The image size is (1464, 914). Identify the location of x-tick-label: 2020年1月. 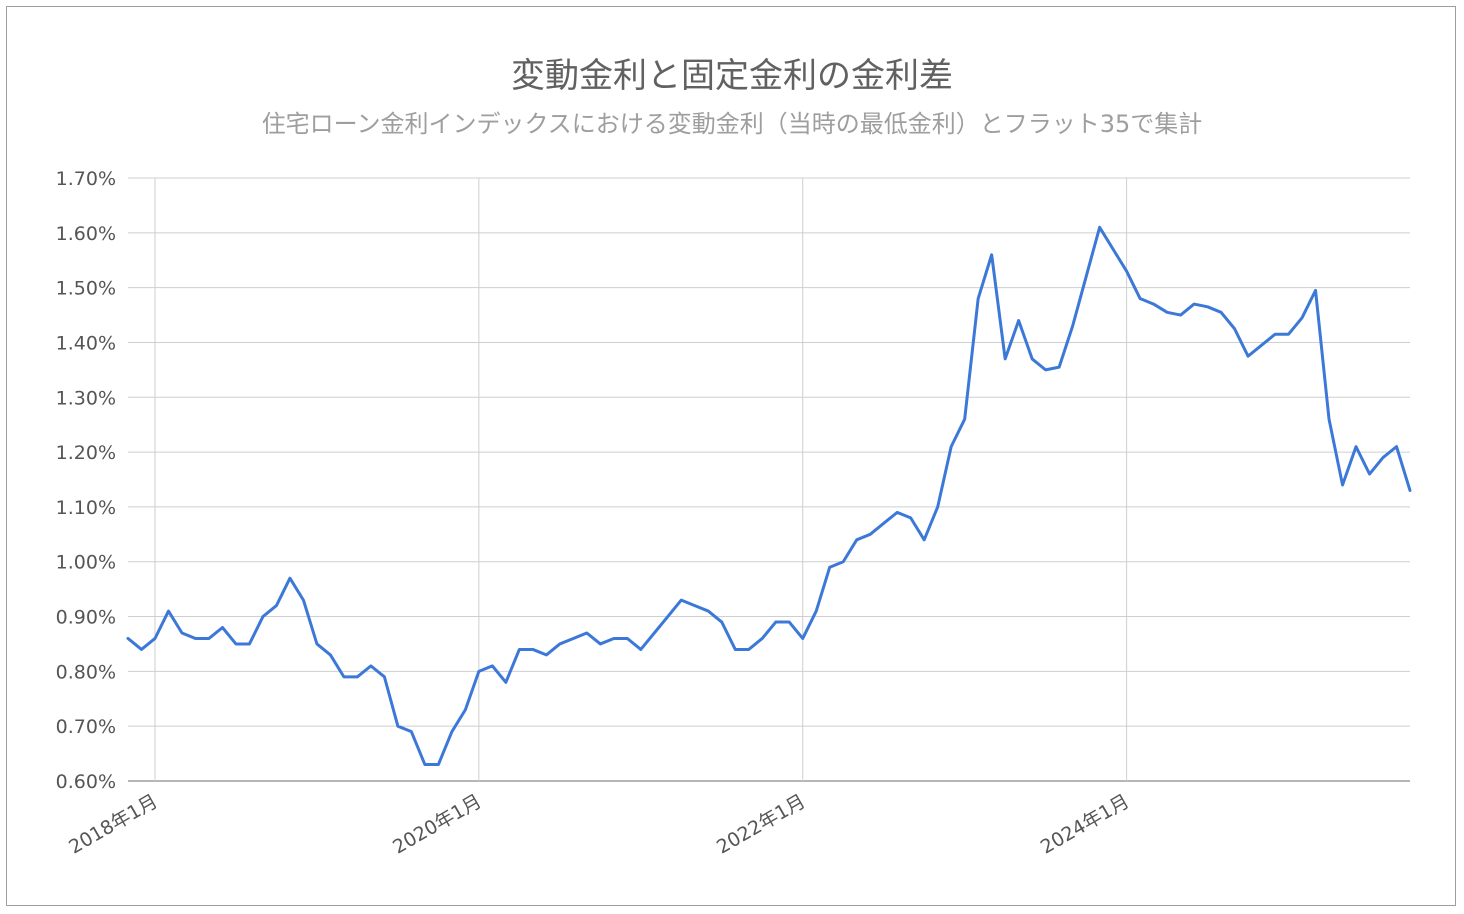
(437, 824).